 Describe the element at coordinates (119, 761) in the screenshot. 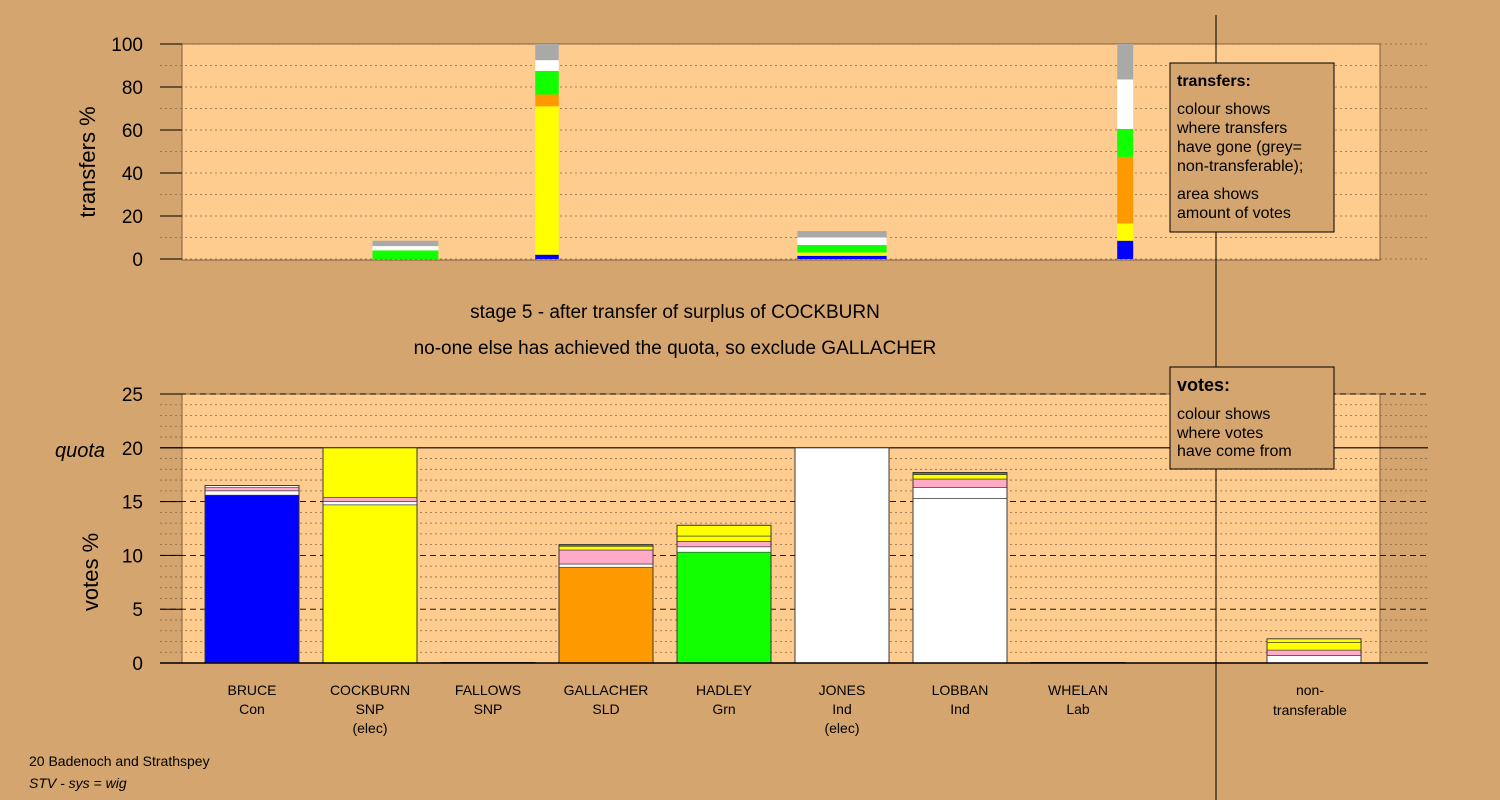

I see `constituency-footer: 20 Badenoch and Strathspey` at that location.